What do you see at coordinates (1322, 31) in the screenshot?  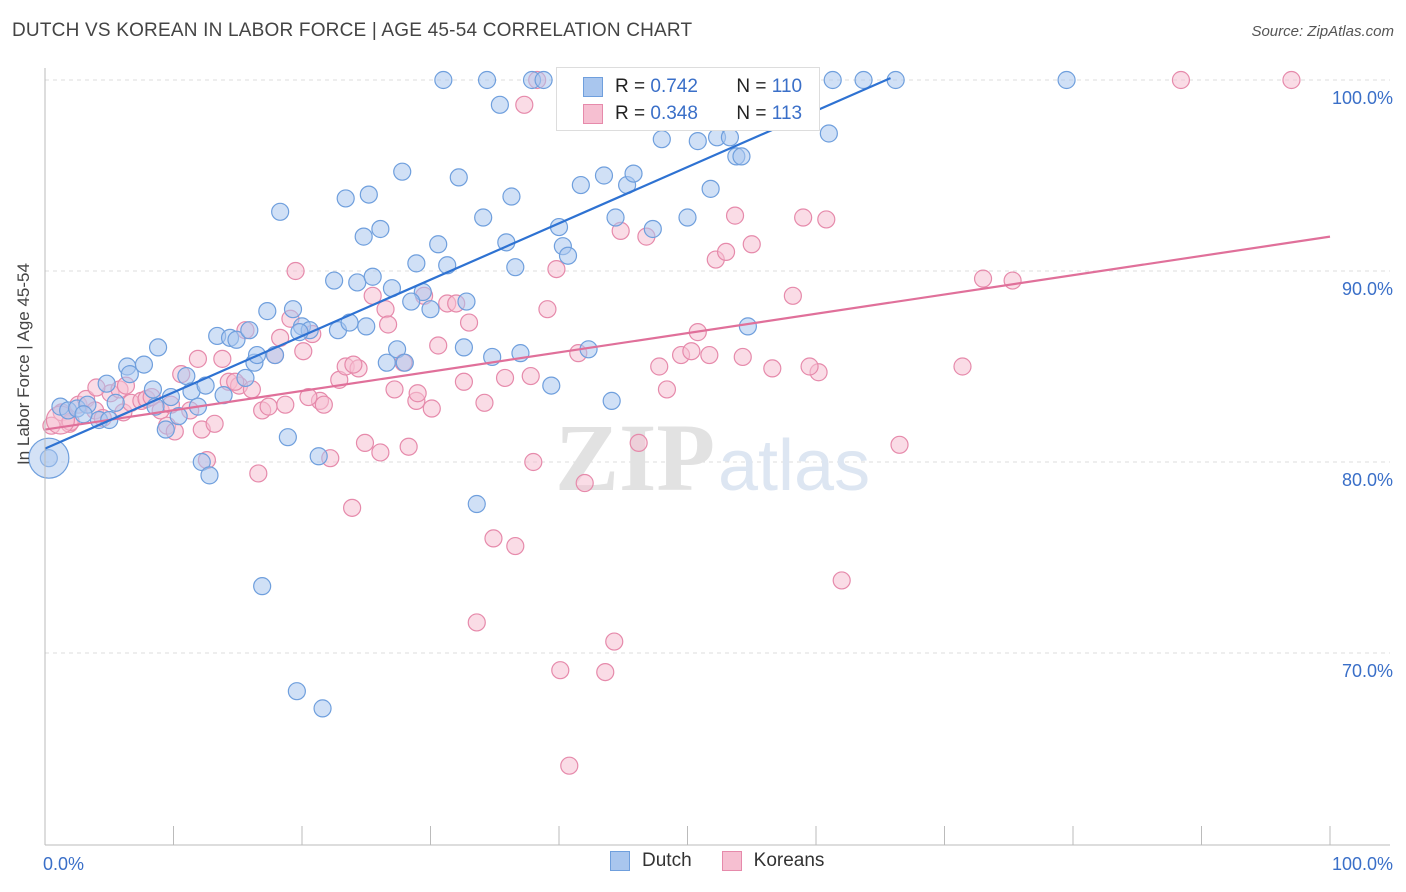 I see `source-label: Source: ZipAtlas.com` at bounding box center [1322, 31].